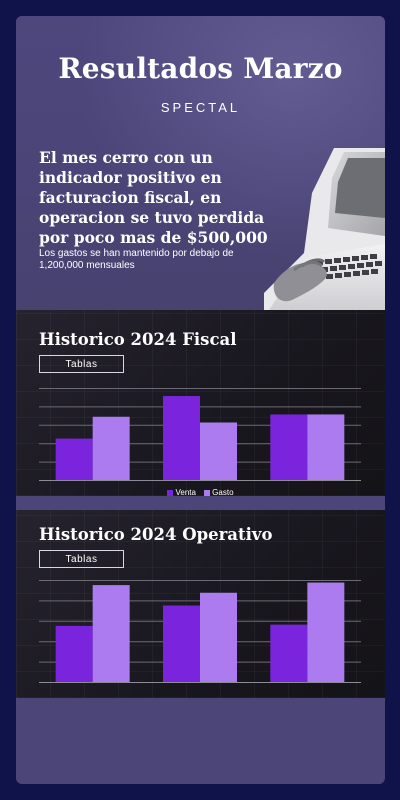 This screenshot has width=400, height=800. What do you see at coordinates (200, 493) in the screenshot?
I see `fiscal-legend: Venta Gasto` at bounding box center [200, 493].